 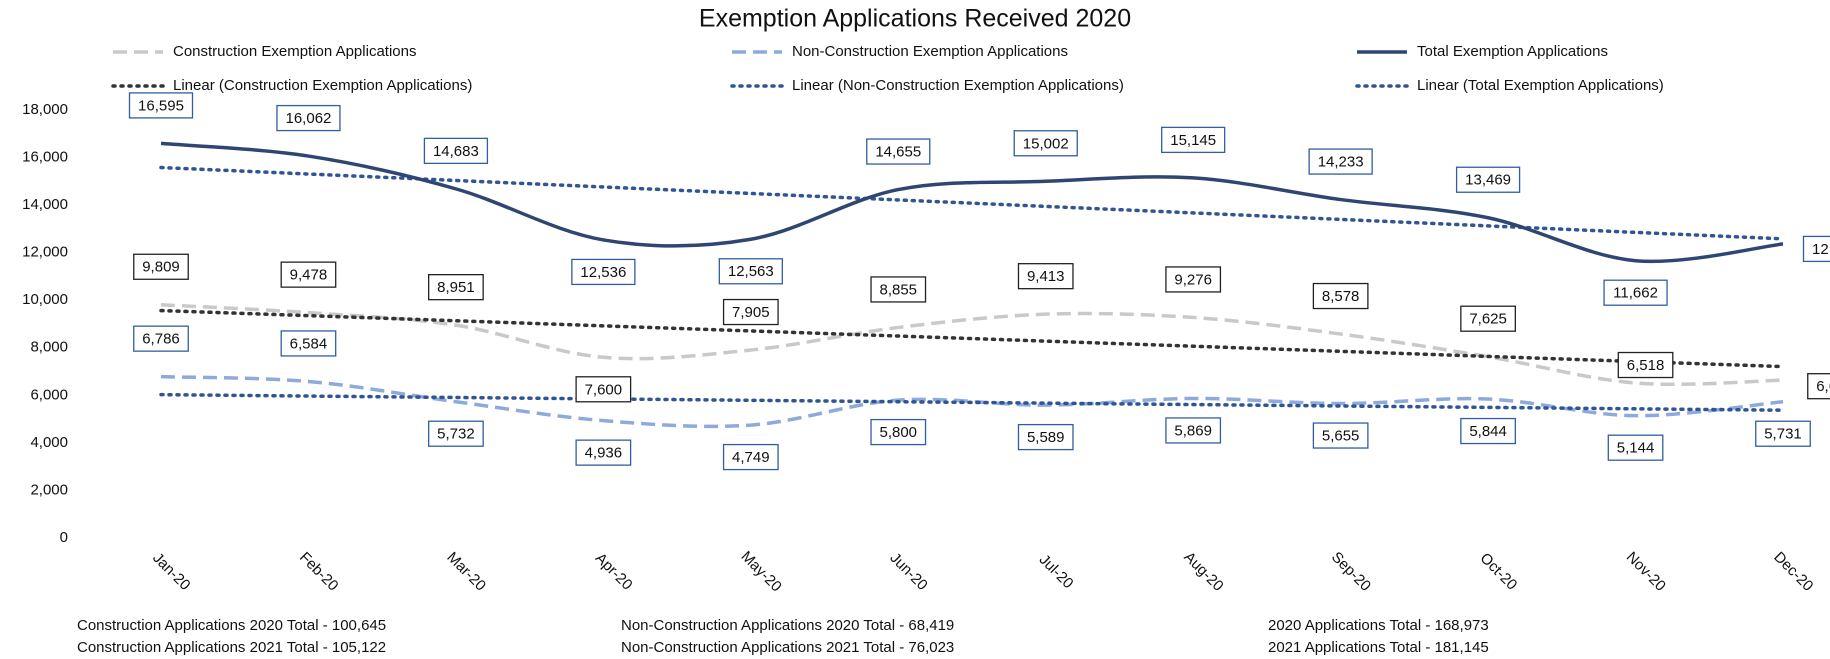 I want to click on footnote: 2021 Applications Total - 181,145, so click(x=1378, y=647).